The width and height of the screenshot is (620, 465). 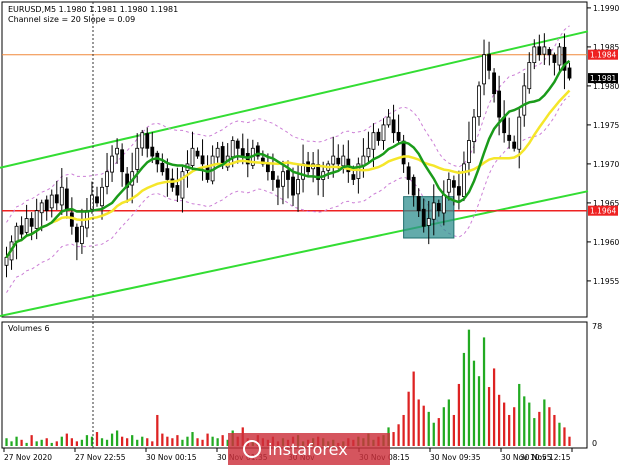 What do you see at coordinates (606, 281) in the screenshot?
I see `y-tick-label: 1.1955` at bounding box center [606, 281].